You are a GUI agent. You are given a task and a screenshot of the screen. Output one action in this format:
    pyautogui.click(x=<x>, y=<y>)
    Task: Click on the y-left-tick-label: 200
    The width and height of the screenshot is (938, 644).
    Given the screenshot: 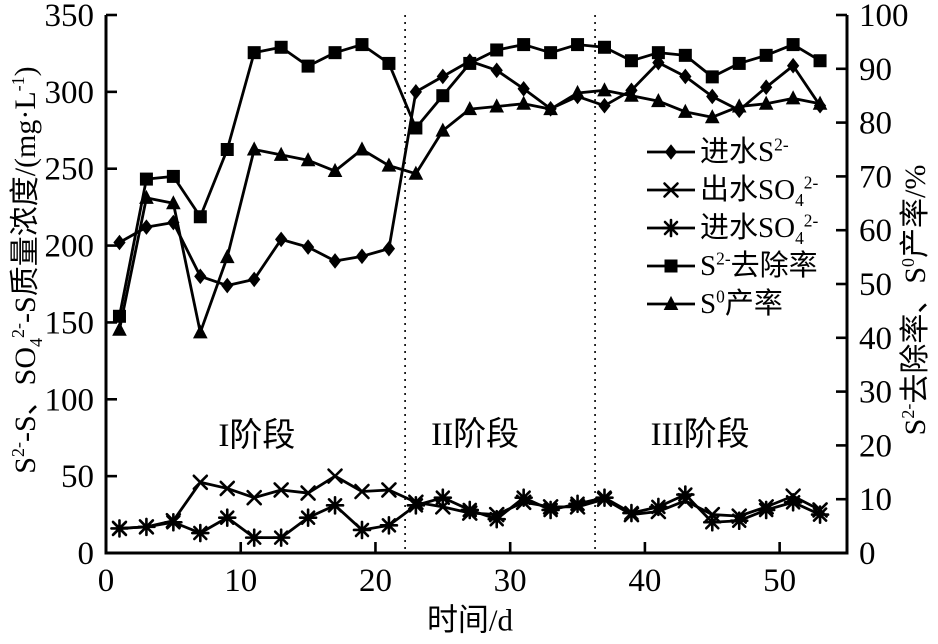 What is the action you would take?
    pyautogui.click(x=70, y=247)
    